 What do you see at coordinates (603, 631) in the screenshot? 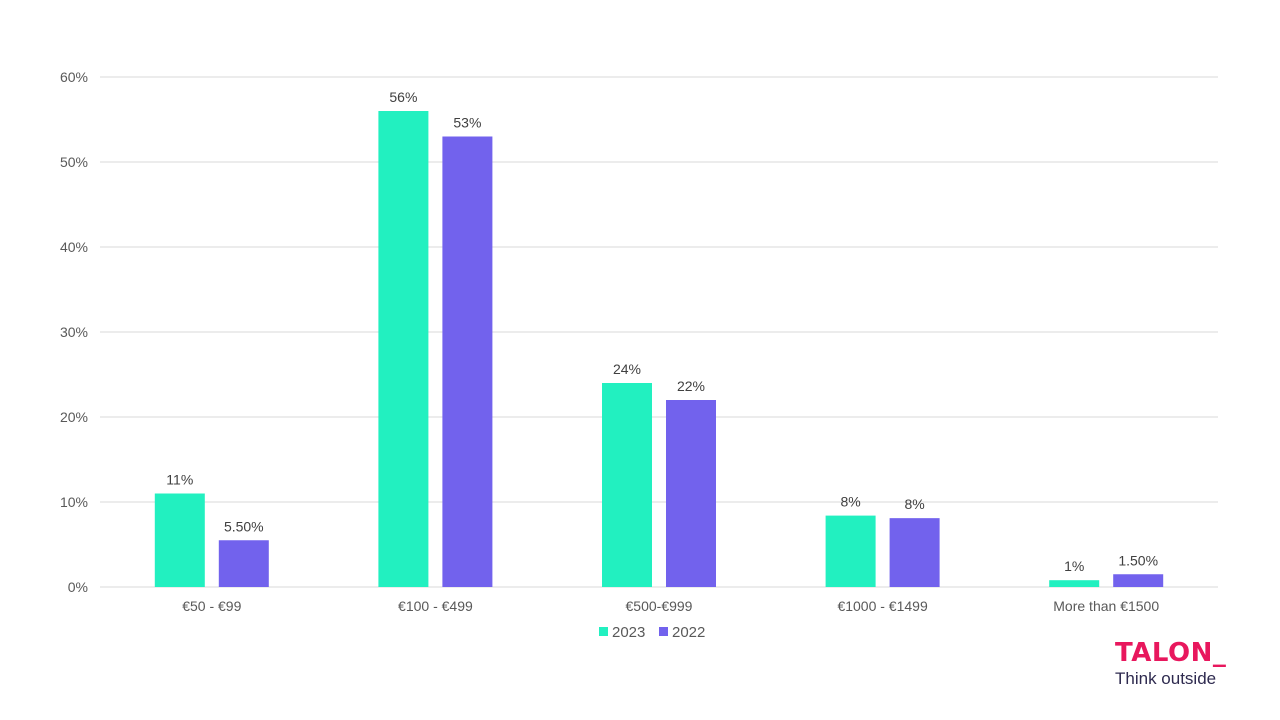
I see `legend-swatch-2023` at bounding box center [603, 631].